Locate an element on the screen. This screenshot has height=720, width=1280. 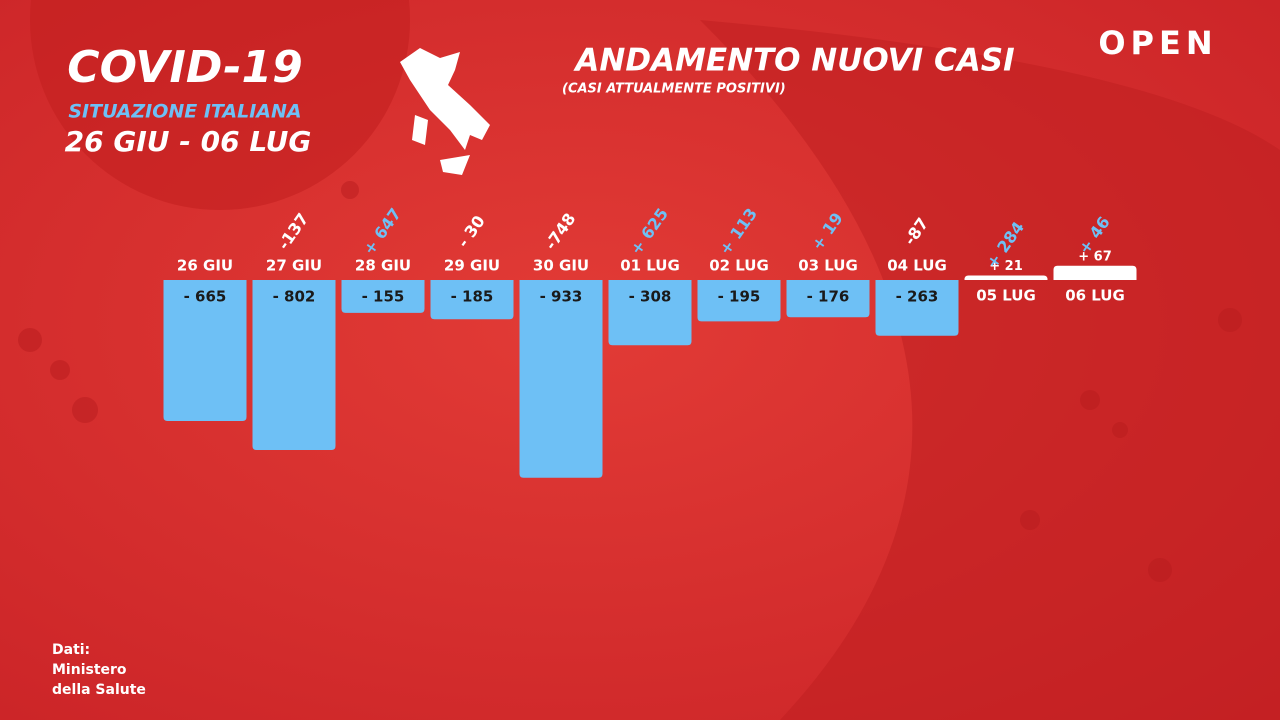
category-label: 30 GIU is located at coordinates (561, 266).